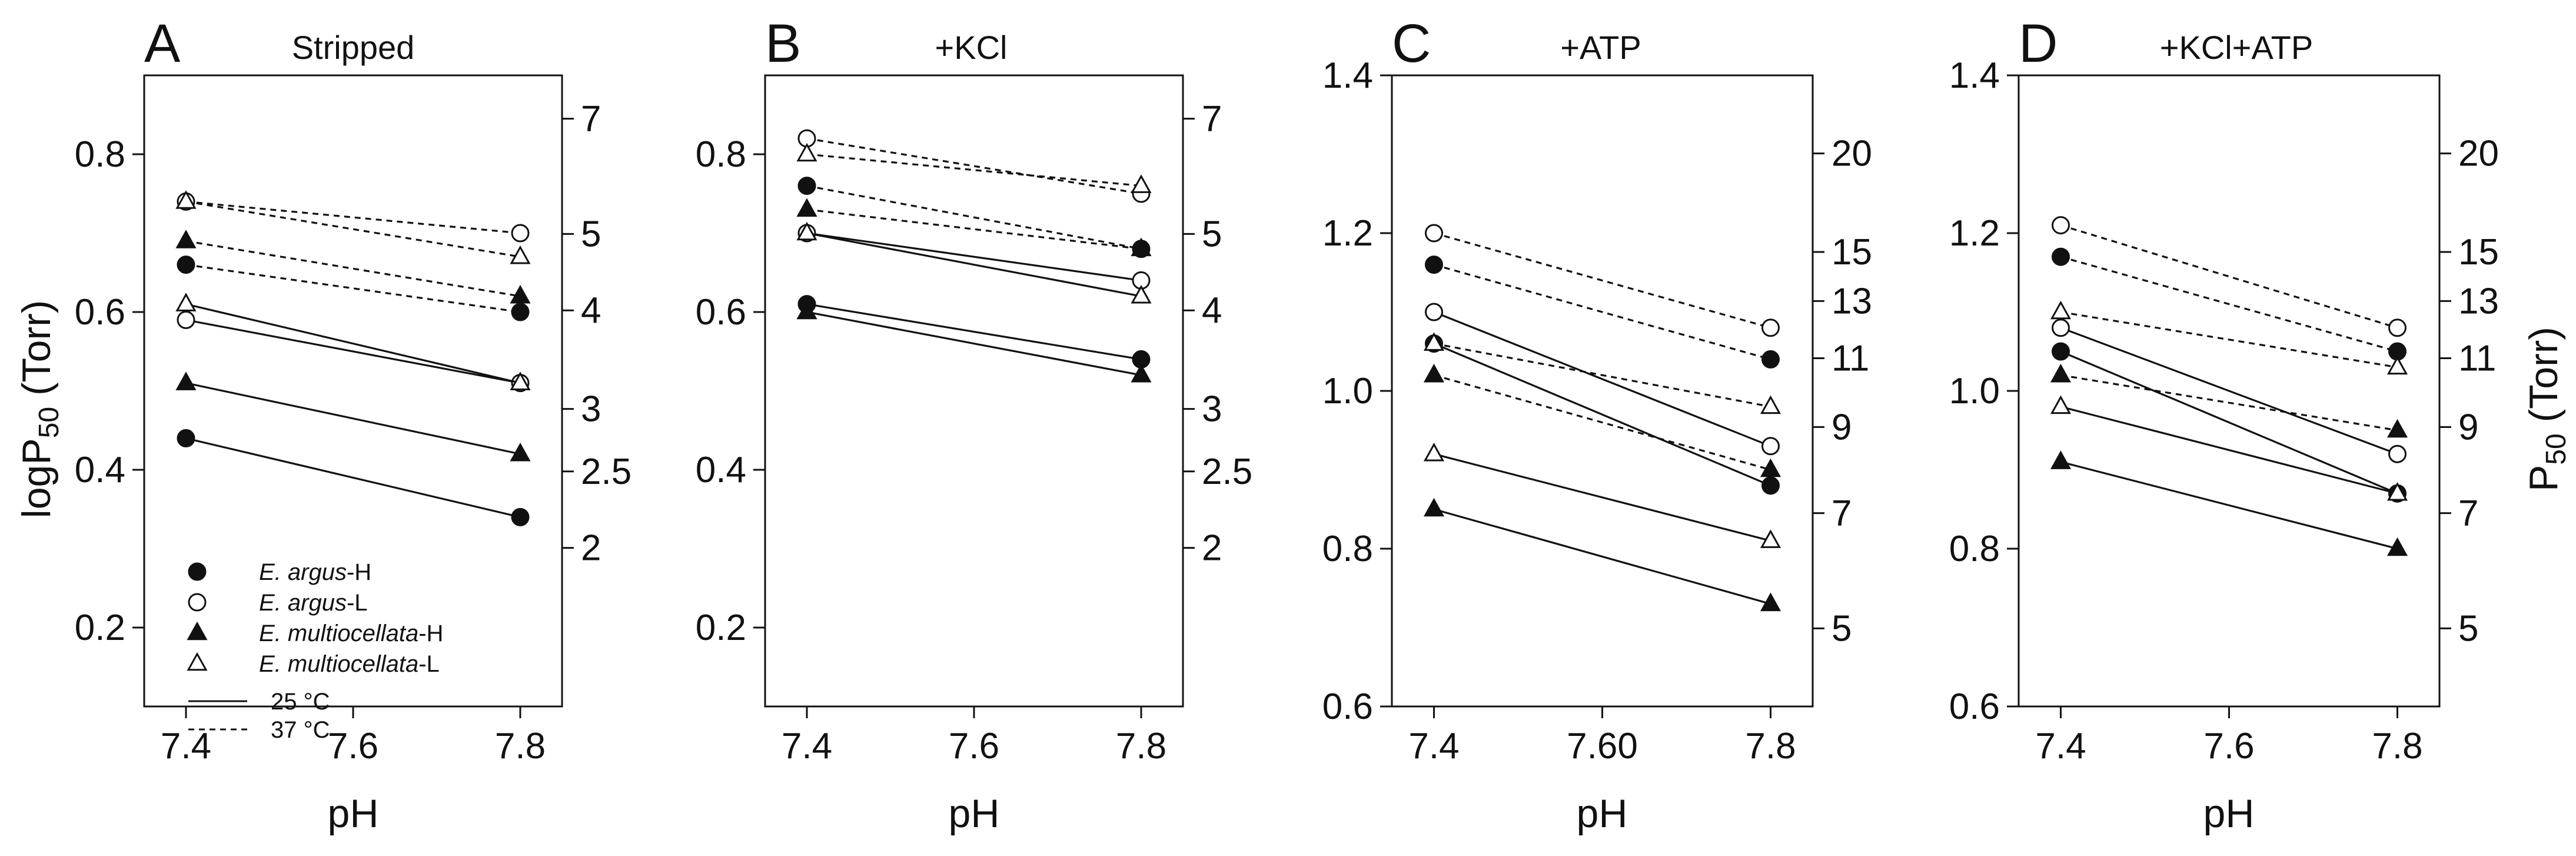 Image resolution: width=2576 pixels, height=856 pixels. I want to click on panel-title: +ATP, so click(1600, 47).